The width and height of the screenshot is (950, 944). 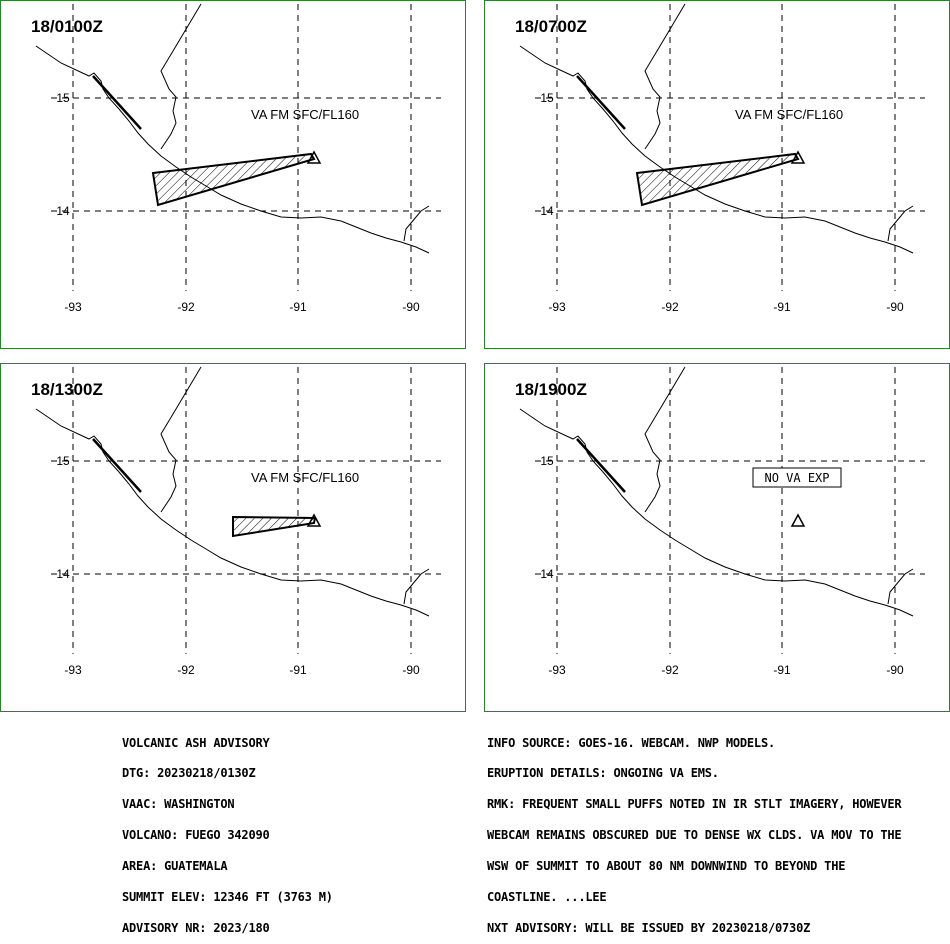 I want to click on no-va-label-box, so click(x=797, y=477).